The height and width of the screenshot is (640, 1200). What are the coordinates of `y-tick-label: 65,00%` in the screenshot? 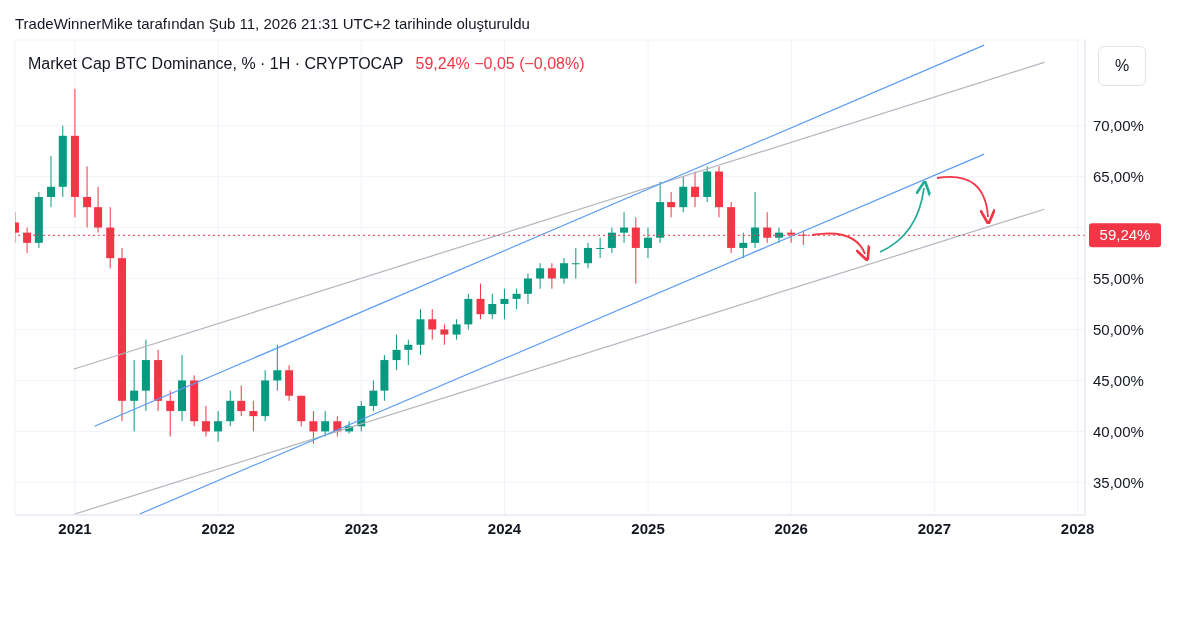 It's located at (1118, 176).